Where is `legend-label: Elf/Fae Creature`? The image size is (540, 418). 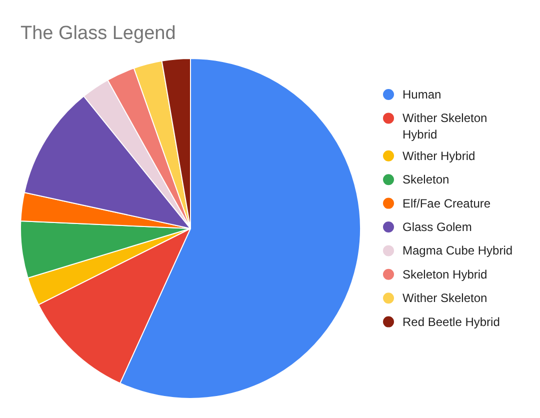 legend-label: Elf/Fae Creature is located at coordinates (446, 203).